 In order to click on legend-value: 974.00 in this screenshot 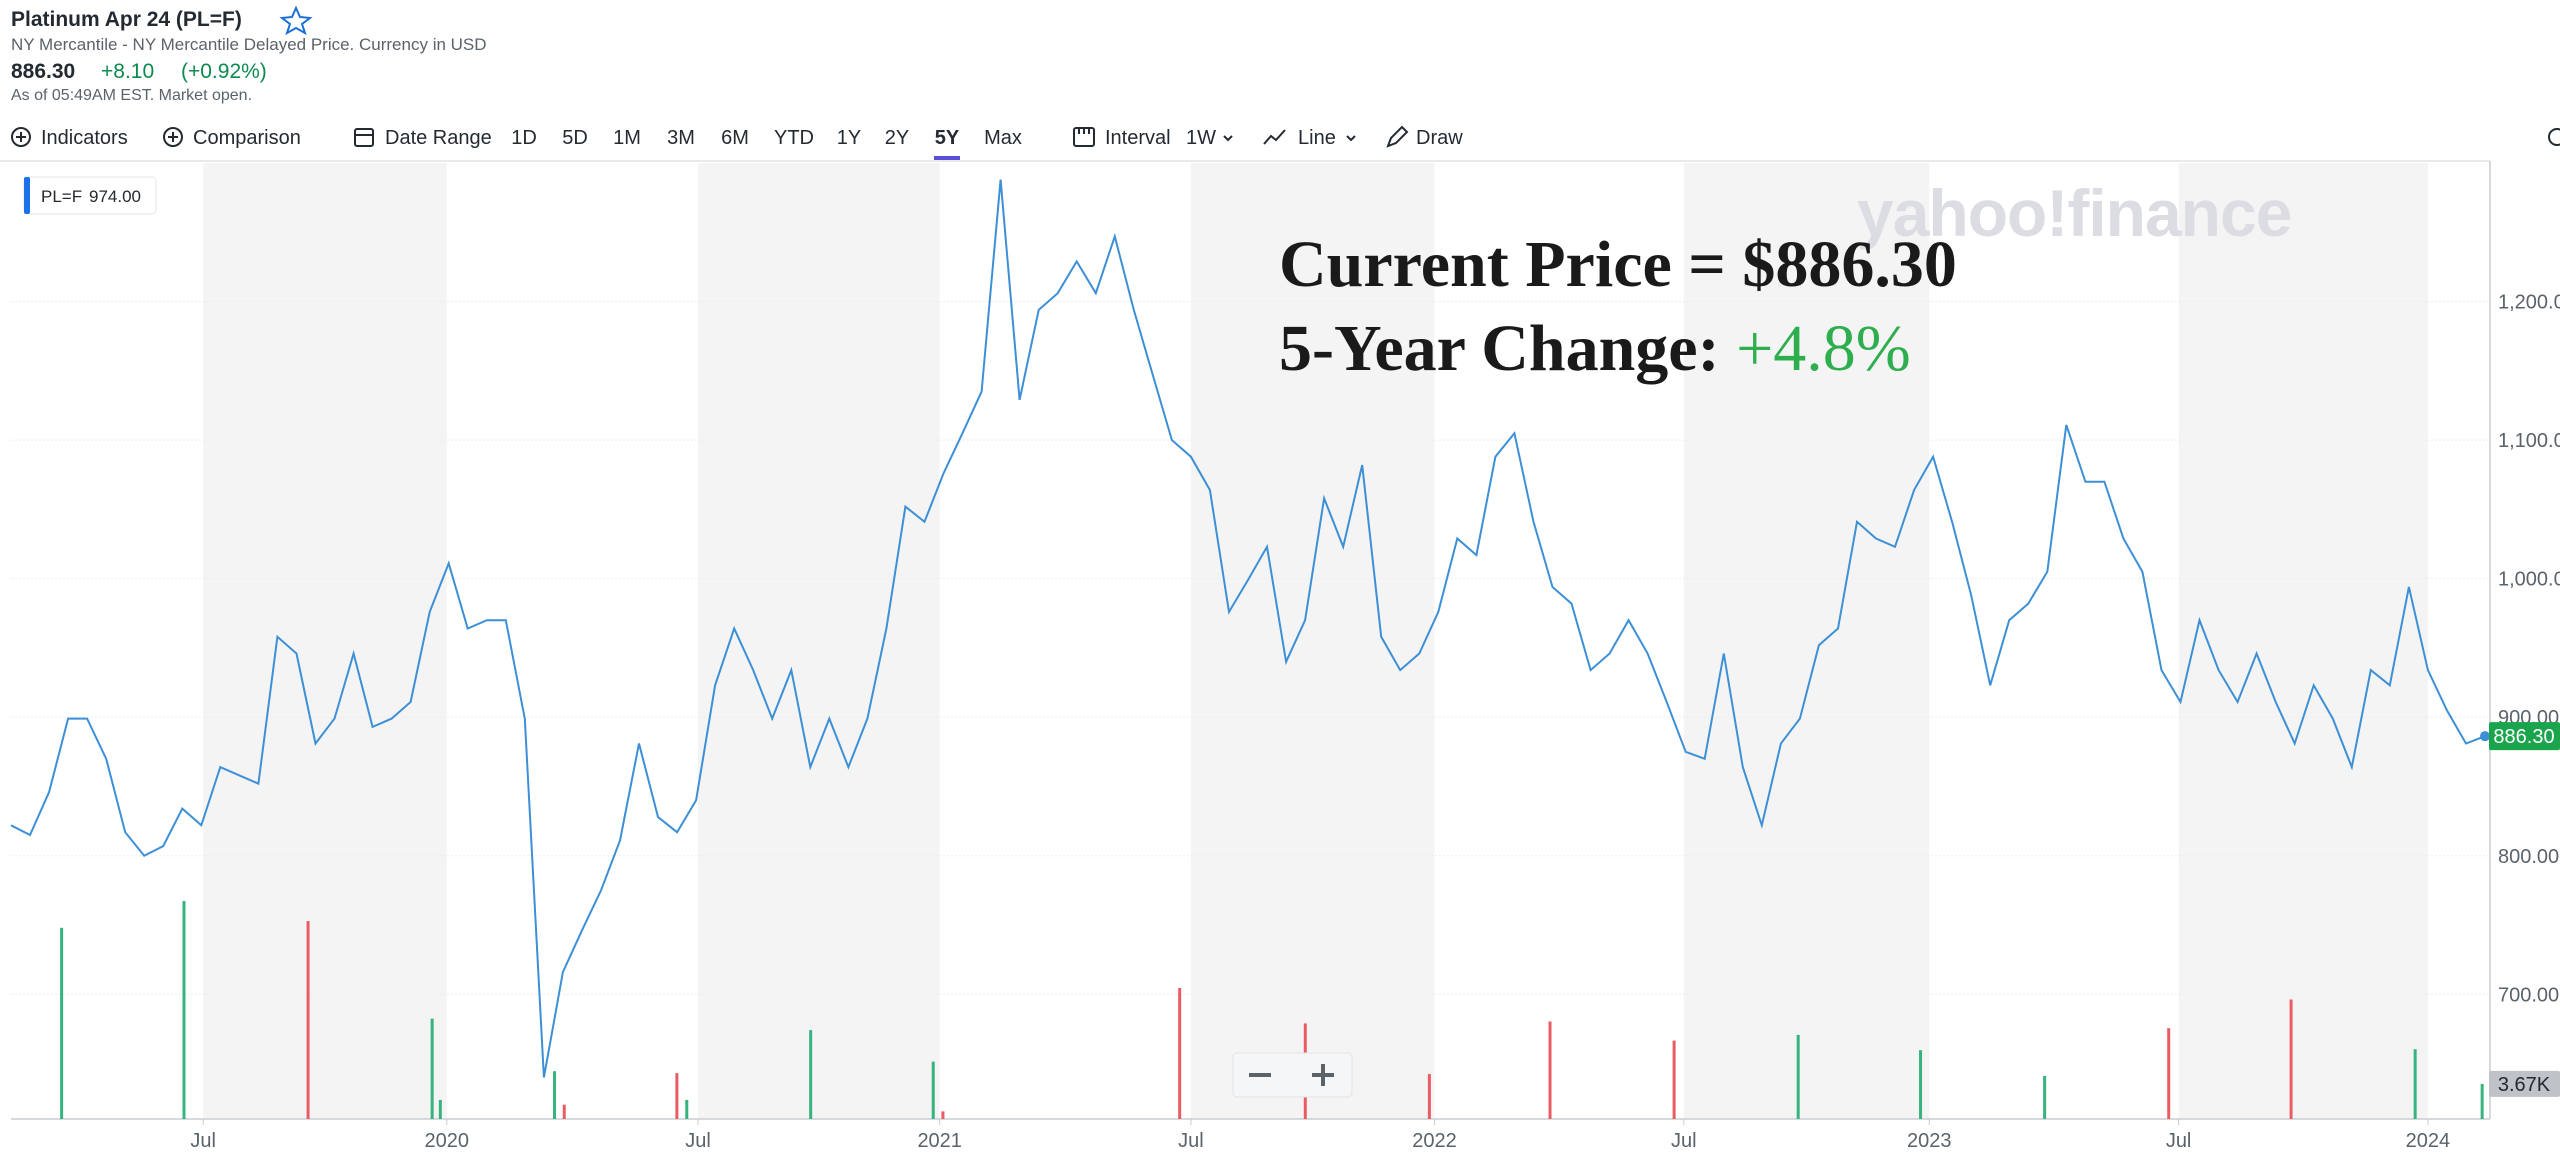, I will do `click(115, 196)`.